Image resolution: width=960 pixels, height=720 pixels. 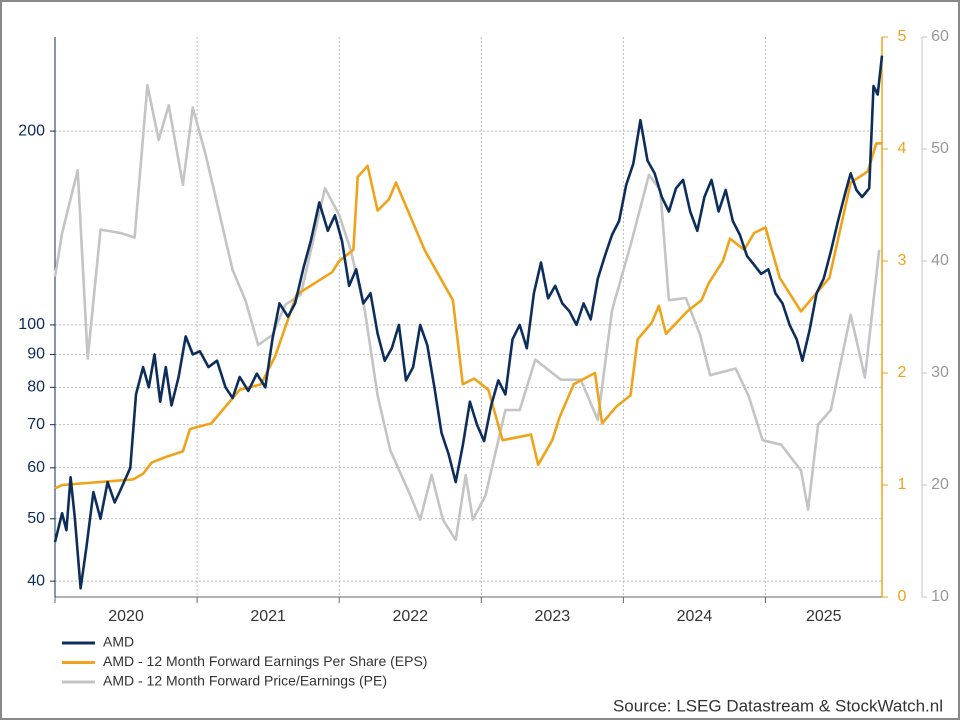 I want to click on x-tick-label: 2023, so click(x=553, y=616).